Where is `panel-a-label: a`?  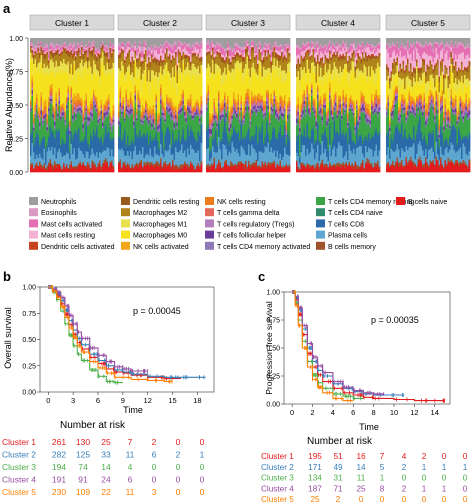
panel-a-label: a is located at coordinates (7, 8).